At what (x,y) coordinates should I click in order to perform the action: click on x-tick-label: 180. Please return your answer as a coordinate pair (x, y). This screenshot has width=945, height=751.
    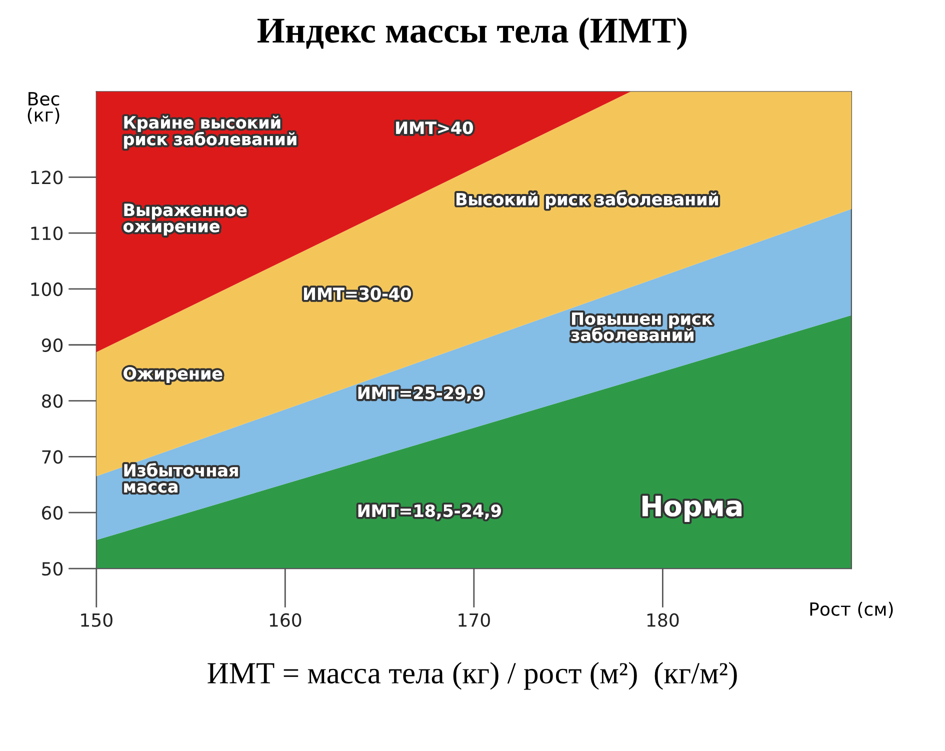
    Looking at the image, I should click on (663, 620).